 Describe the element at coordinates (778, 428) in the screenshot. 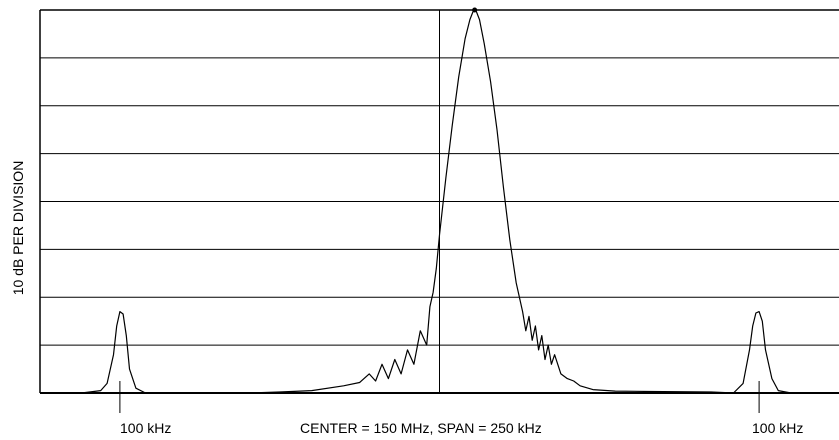

I see `marker-label-right: 100 kHz` at that location.